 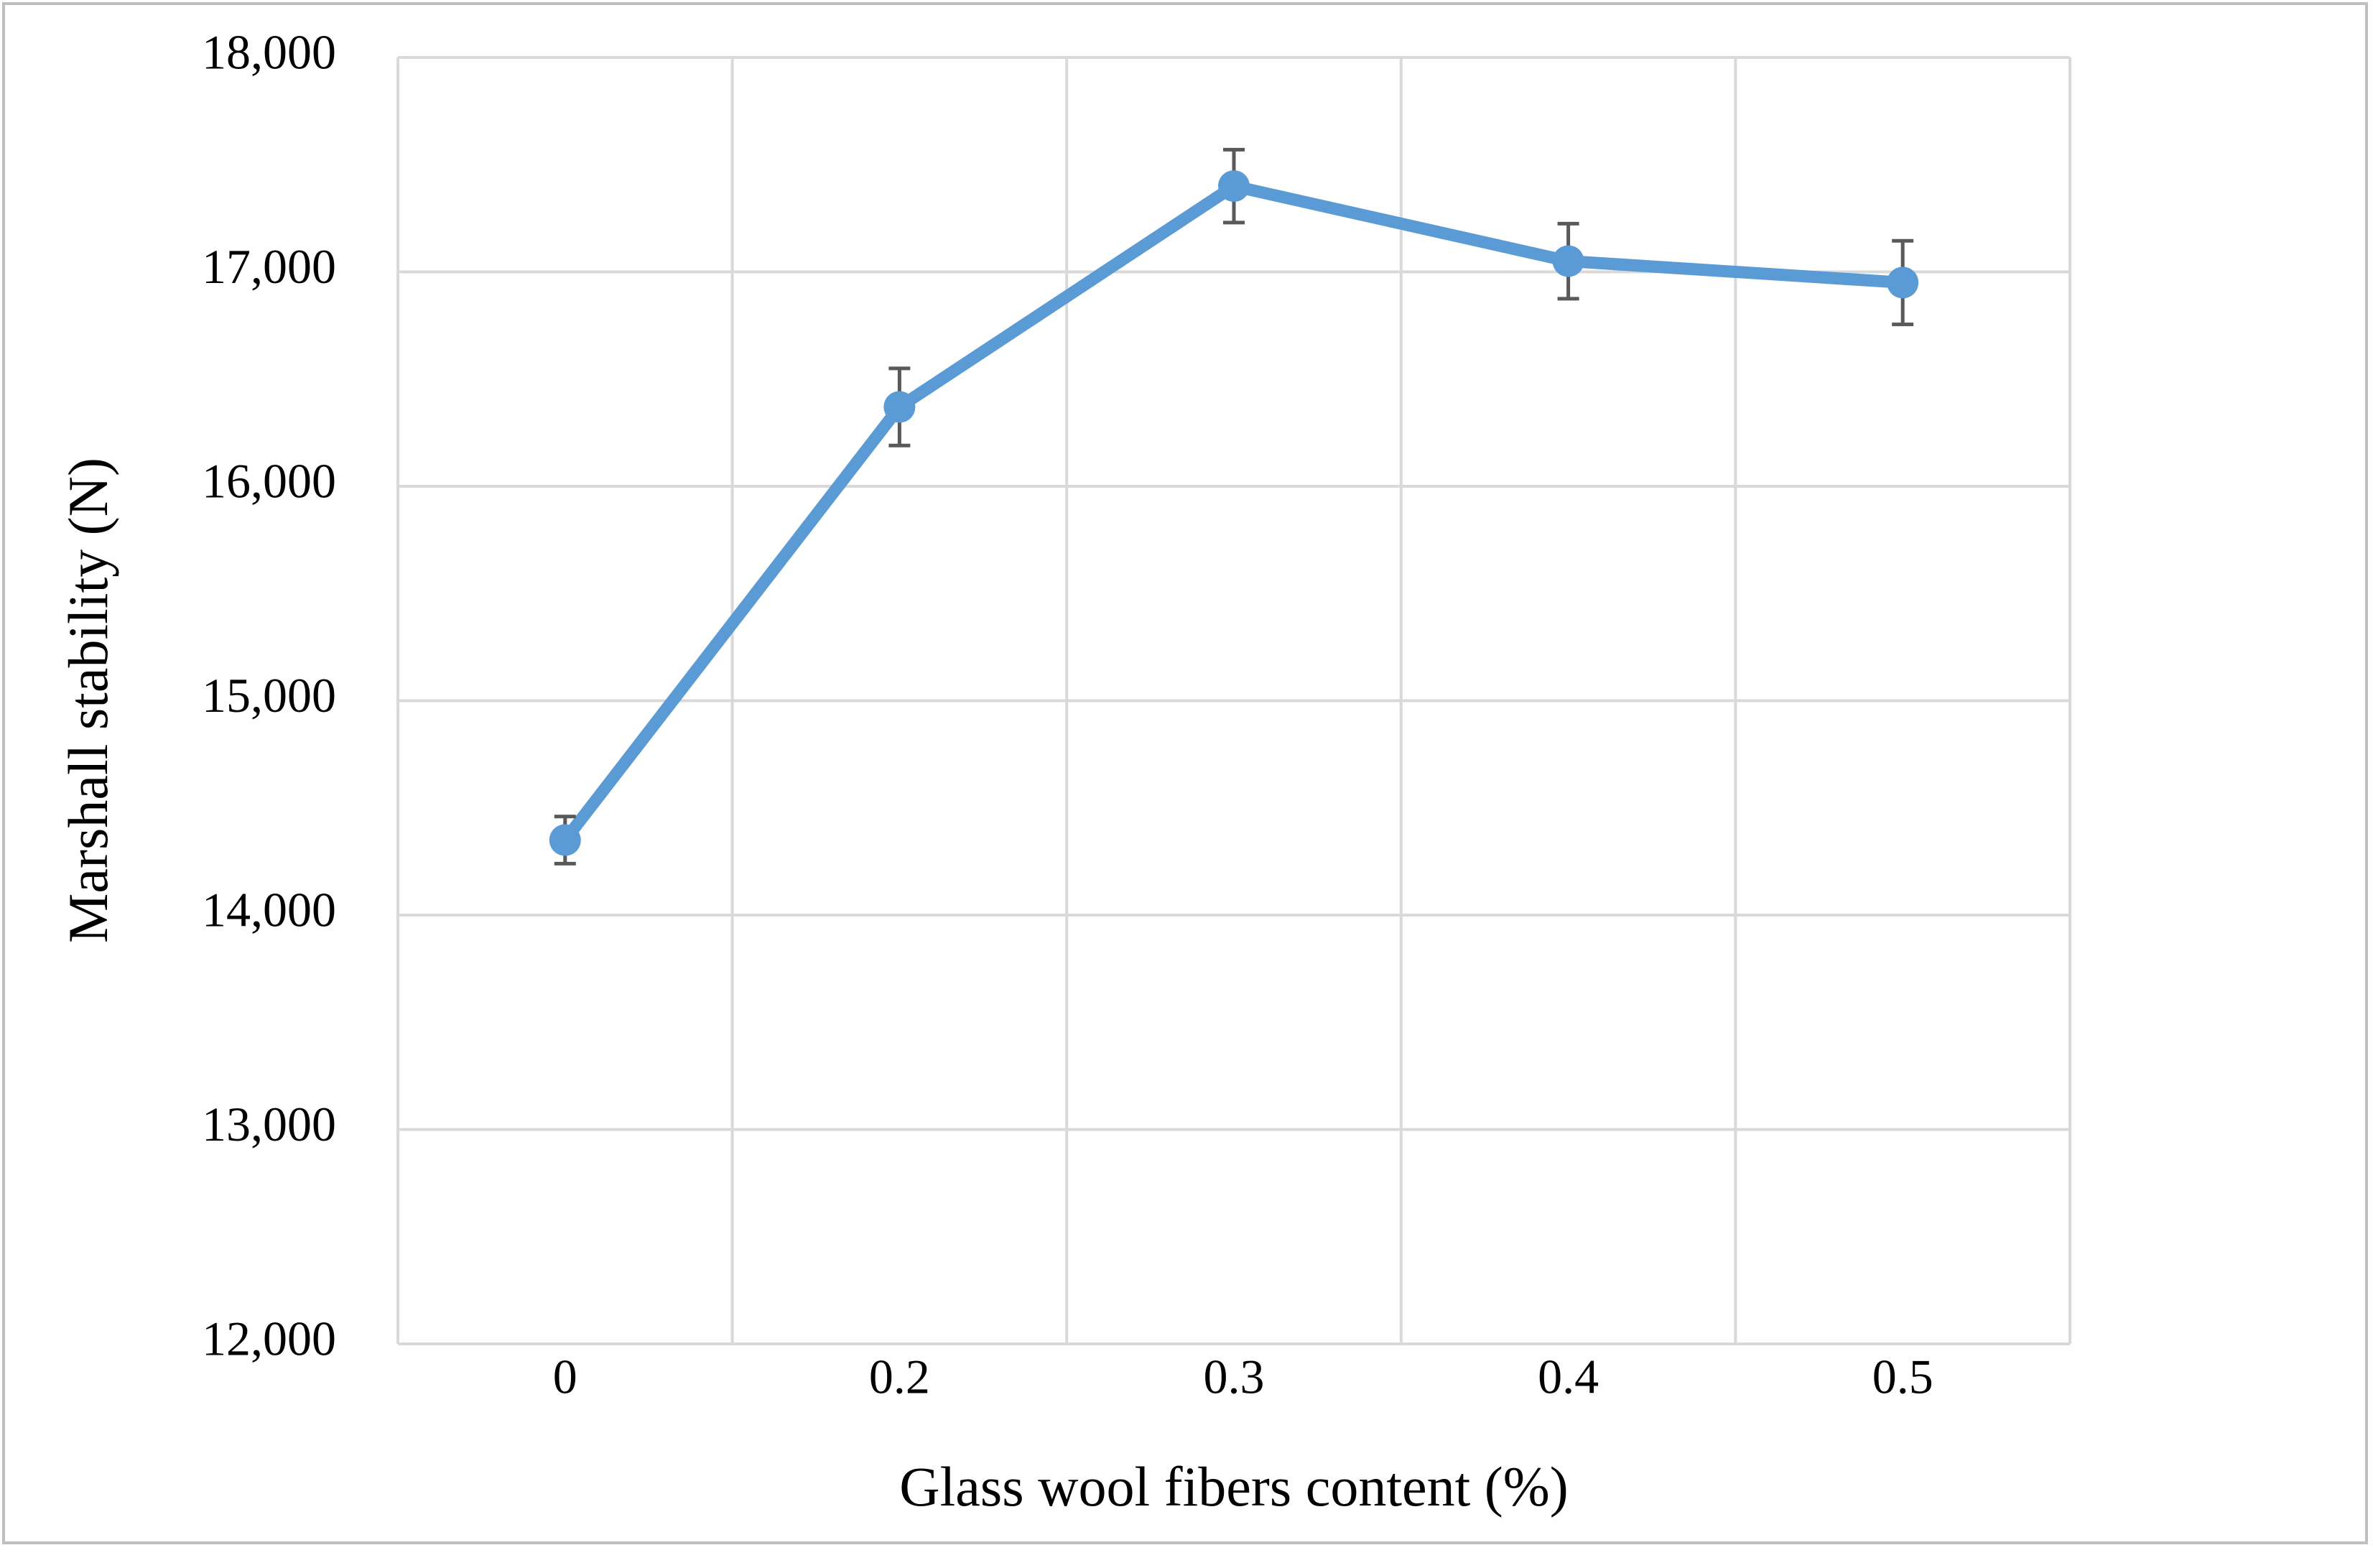 What do you see at coordinates (899, 1377) in the screenshot?
I see `x-tick-label: 0.2` at bounding box center [899, 1377].